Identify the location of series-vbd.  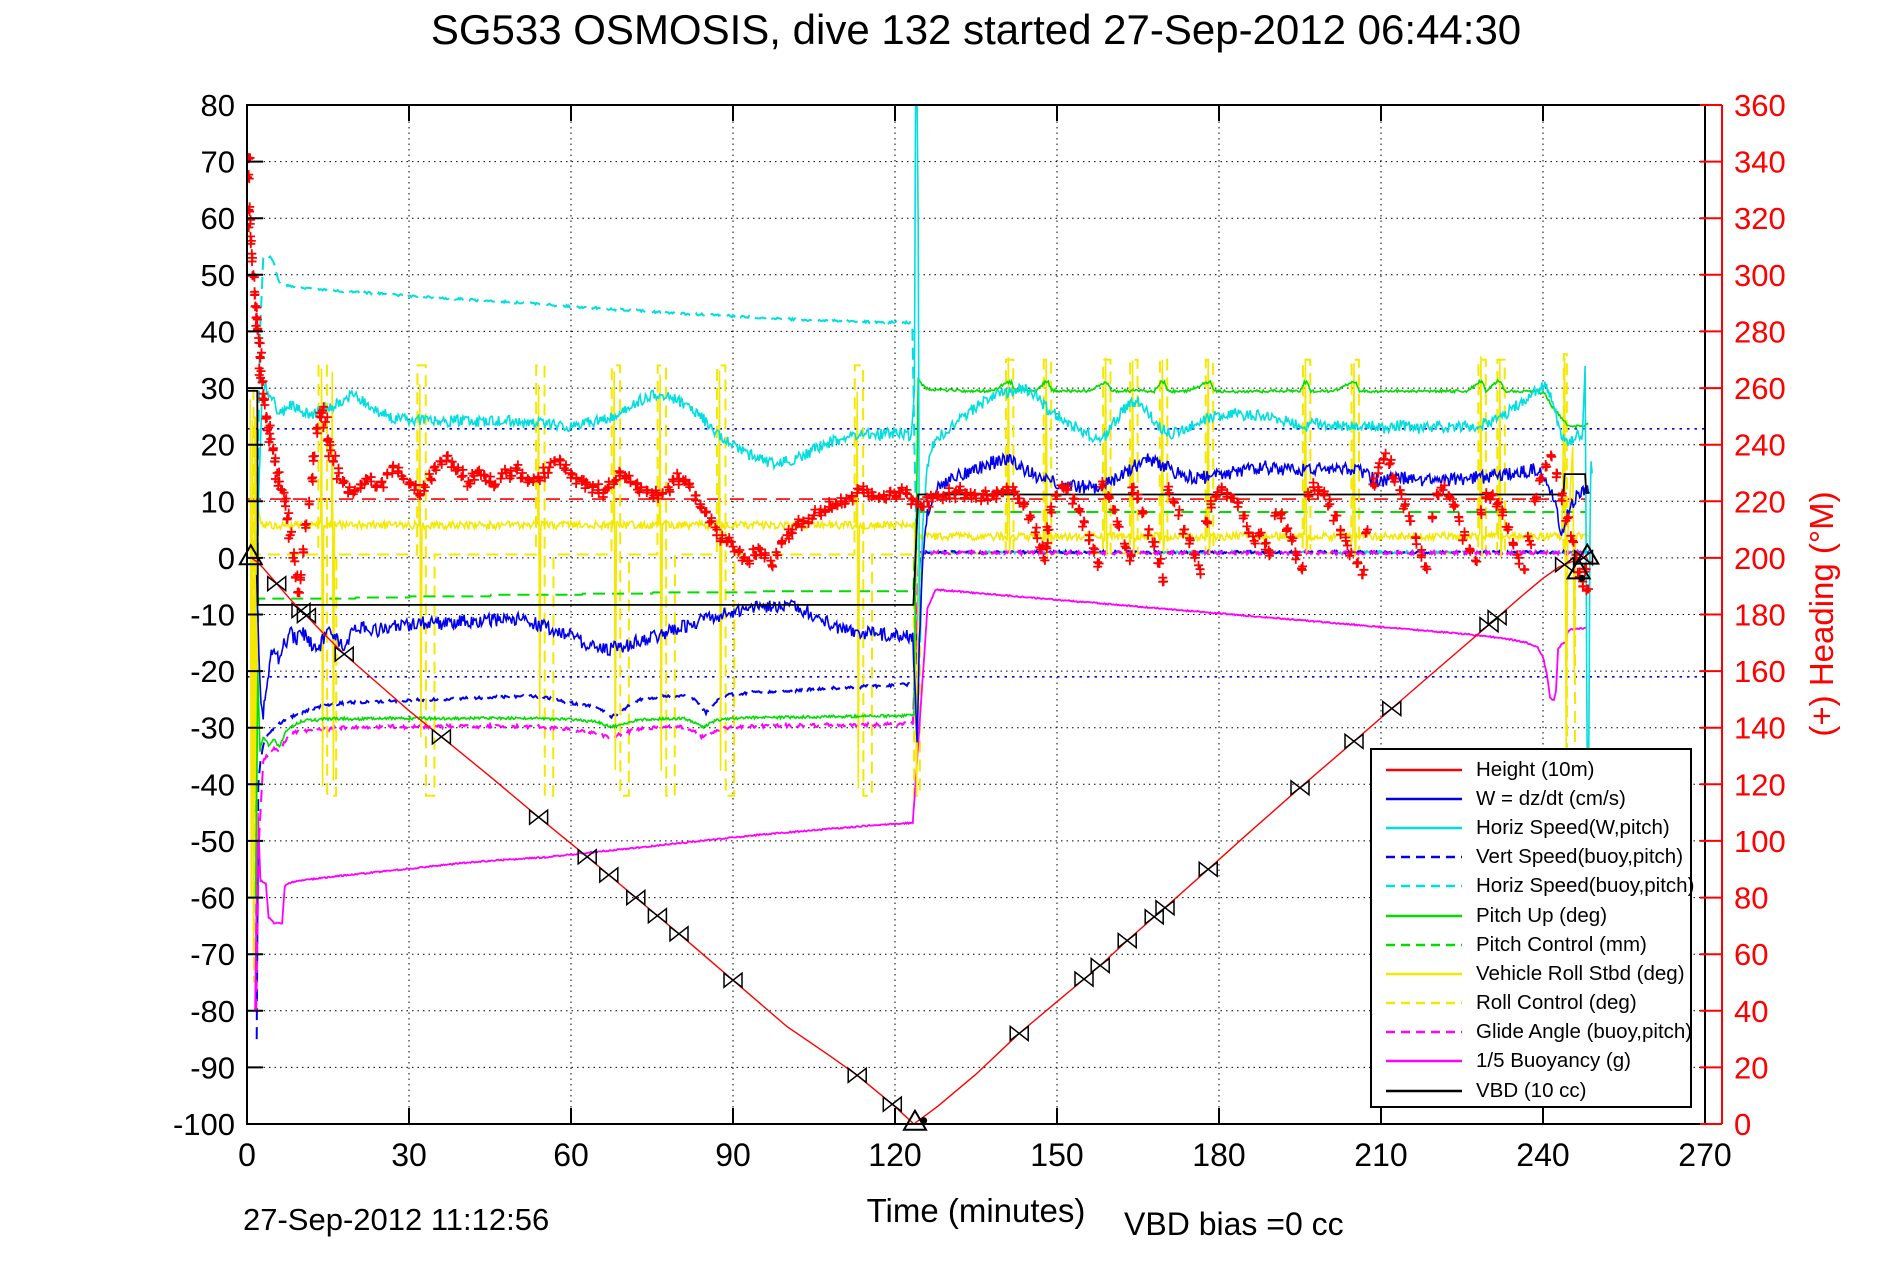
(918, 498).